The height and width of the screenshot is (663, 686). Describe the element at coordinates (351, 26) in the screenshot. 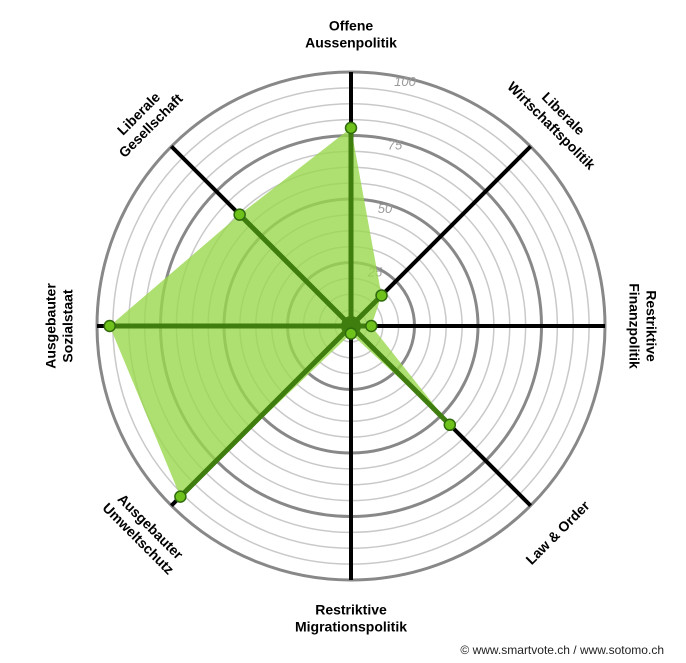

I see `axis-label-line: Offene` at that location.